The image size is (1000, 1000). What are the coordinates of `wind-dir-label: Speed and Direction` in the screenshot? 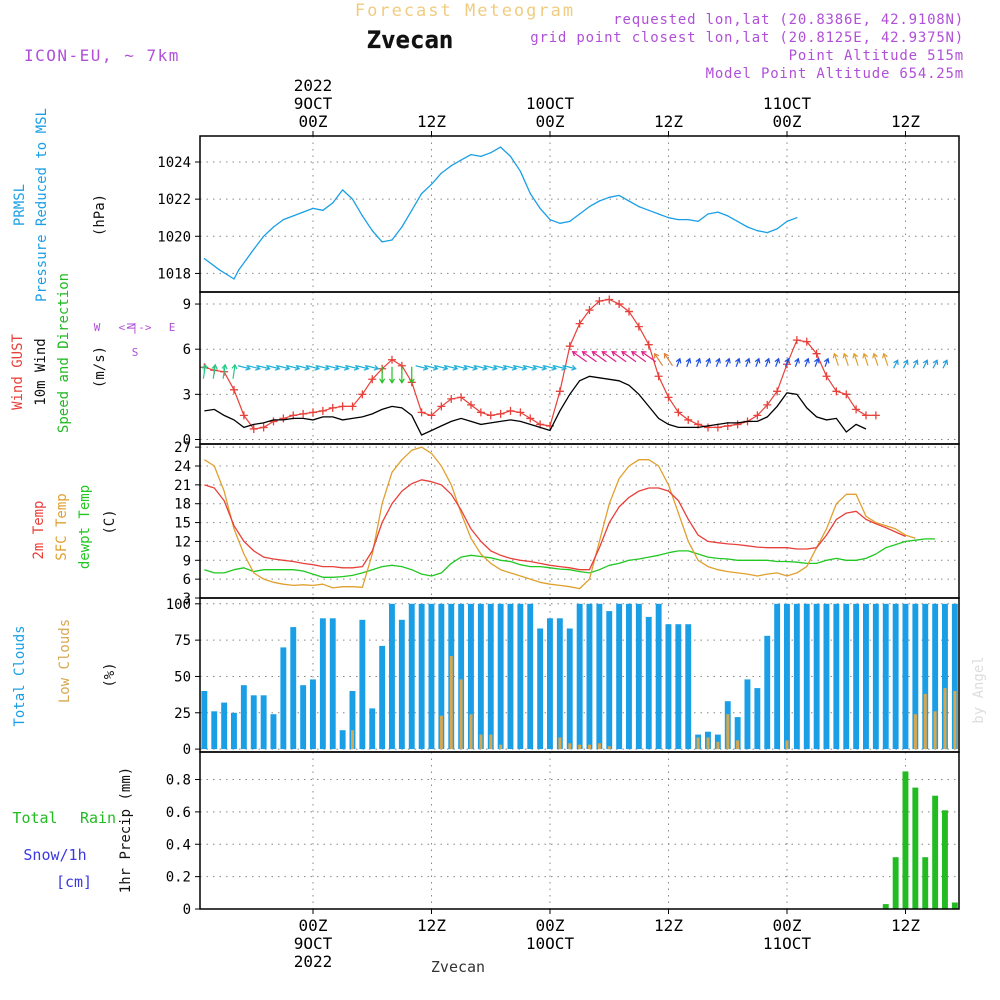 It's located at (64, 353).